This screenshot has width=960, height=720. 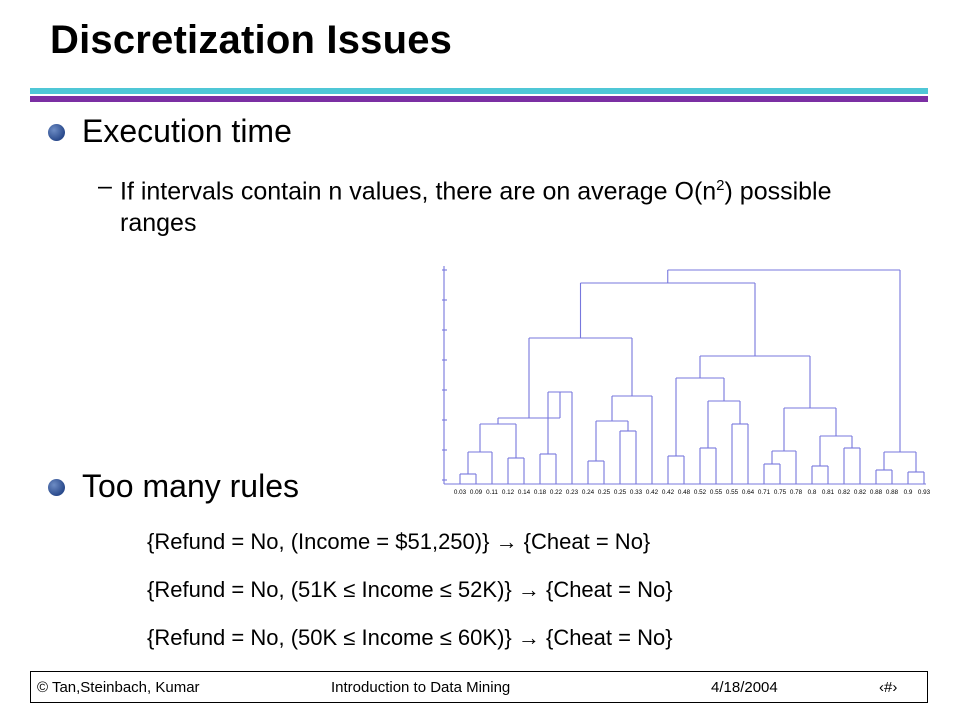 What do you see at coordinates (508, 492) in the screenshot?
I see `dendrogram-leaf-label: 0.12` at bounding box center [508, 492].